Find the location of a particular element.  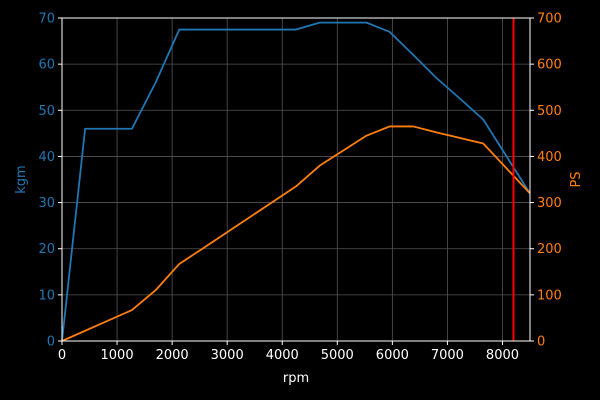

x-tick-label: 4000 is located at coordinates (282, 355).